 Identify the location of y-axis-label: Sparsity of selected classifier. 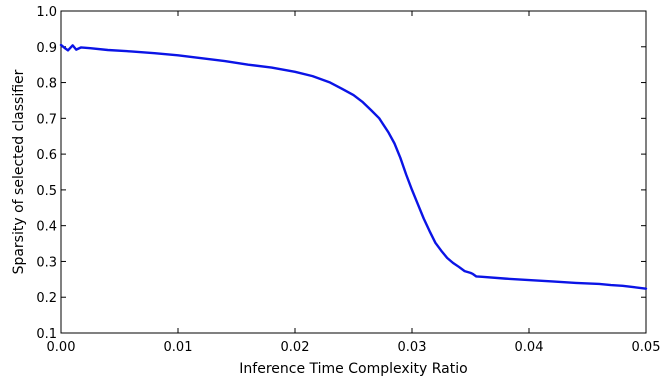
(19, 171).